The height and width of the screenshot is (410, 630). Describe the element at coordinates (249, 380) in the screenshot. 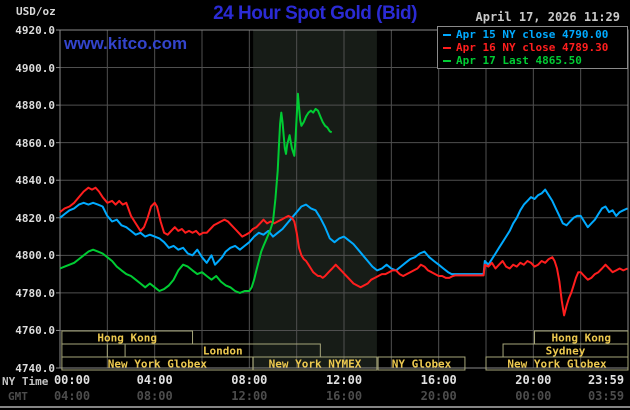

I see `x-axis-label-ny: 08:00` at that location.